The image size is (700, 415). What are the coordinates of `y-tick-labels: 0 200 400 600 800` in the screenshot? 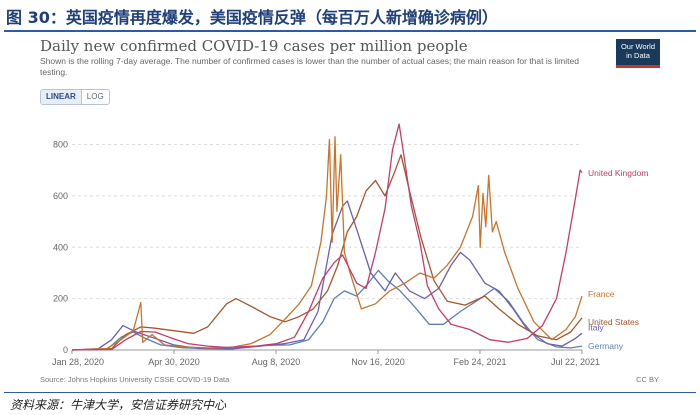 It's located at (60, 247).